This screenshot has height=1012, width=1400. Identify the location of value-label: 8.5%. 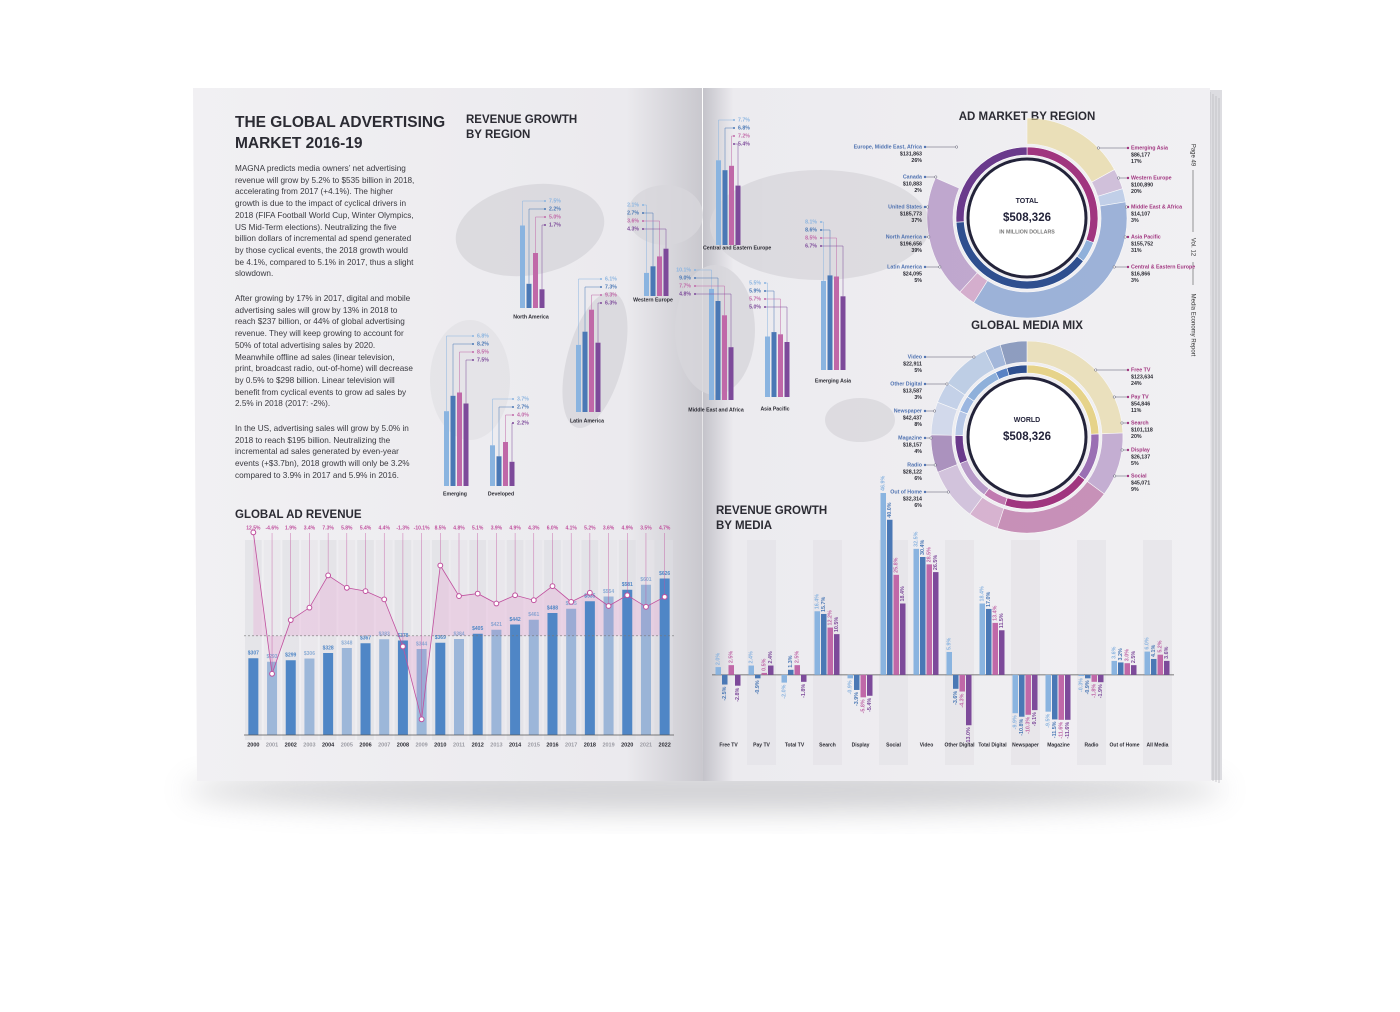
(483, 352).